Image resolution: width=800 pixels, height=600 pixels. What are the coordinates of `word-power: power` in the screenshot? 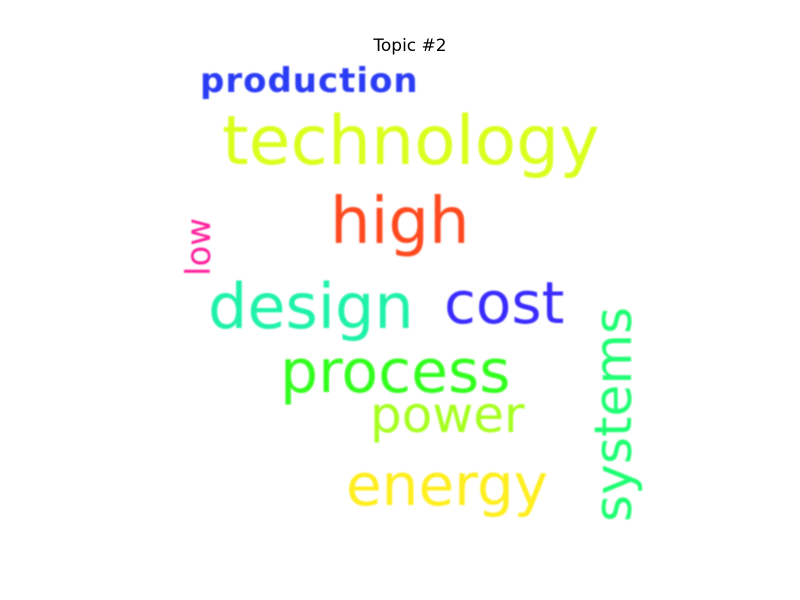 It's located at (447, 415).